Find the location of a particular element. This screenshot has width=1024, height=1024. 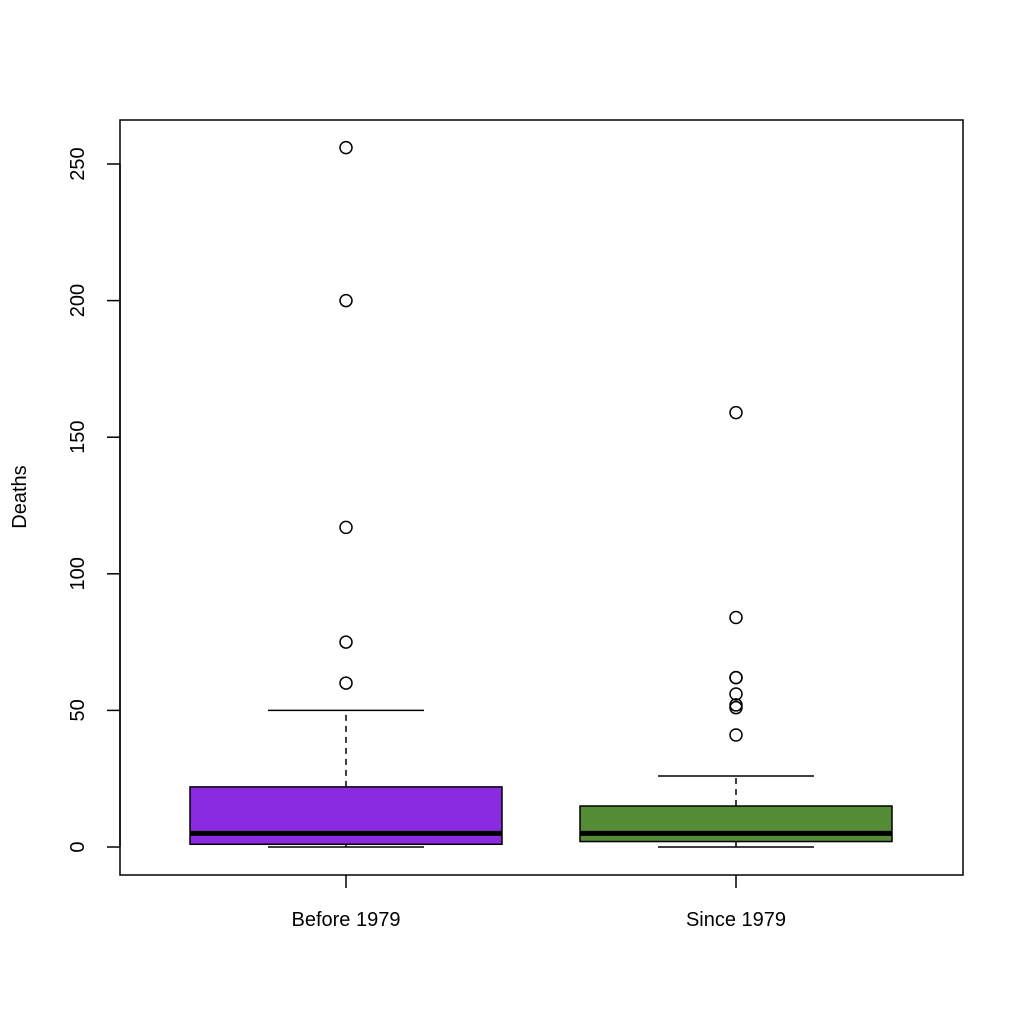

y-tick-label: 50 is located at coordinates (78, 710).